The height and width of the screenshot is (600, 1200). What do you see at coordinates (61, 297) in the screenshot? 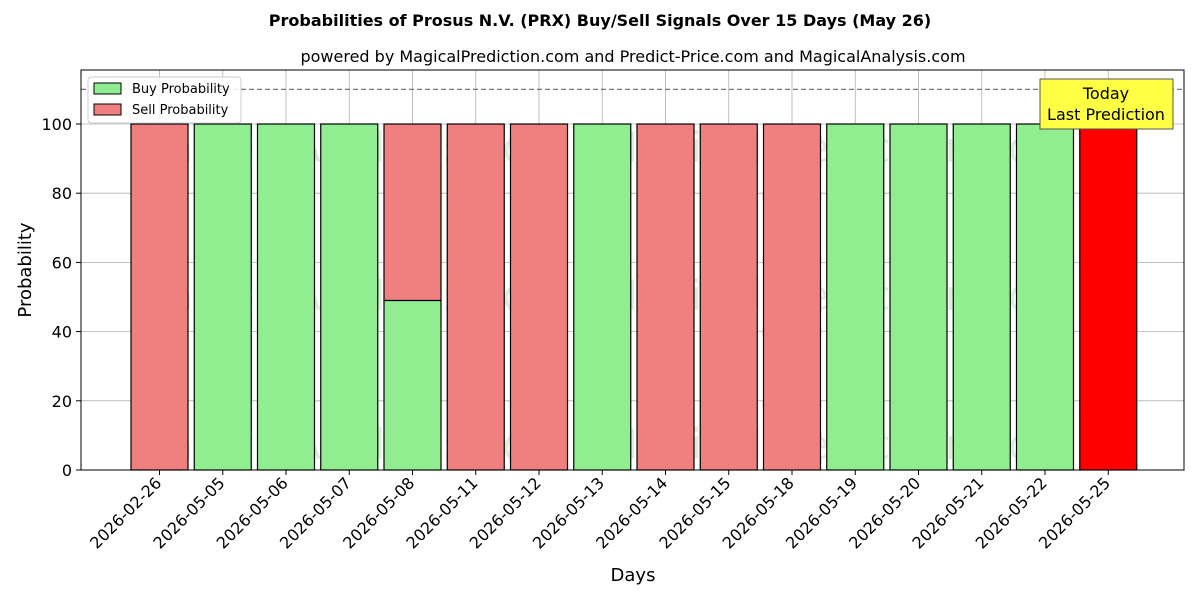
I see `y-axis-ticks: 0 20 40 60 80 100` at bounding box center [61, 297].